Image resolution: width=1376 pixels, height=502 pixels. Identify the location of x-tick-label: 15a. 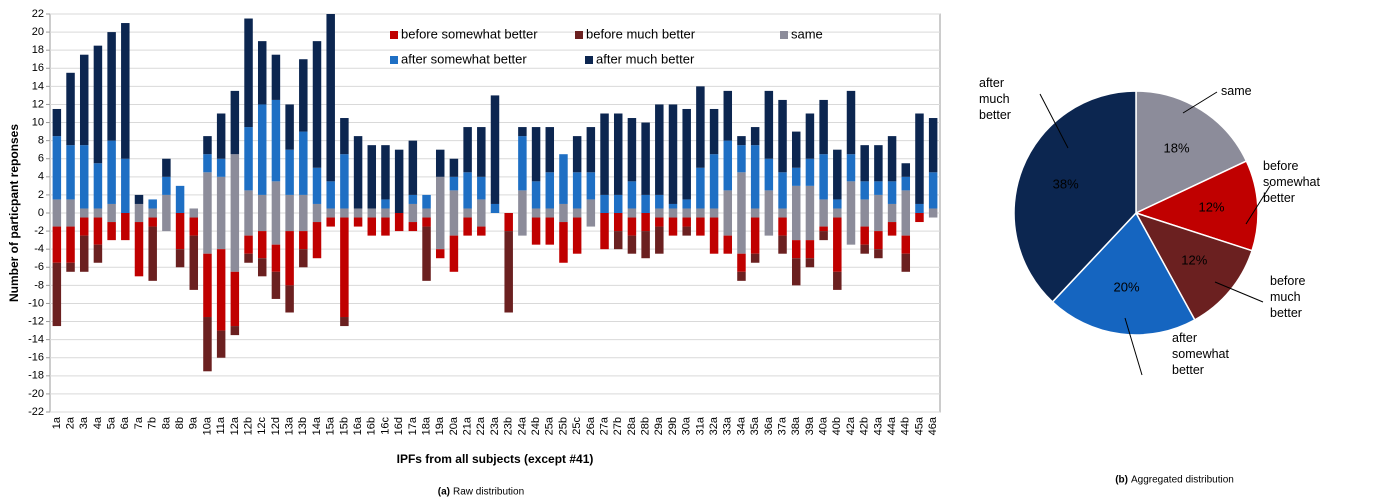
(331, 425).